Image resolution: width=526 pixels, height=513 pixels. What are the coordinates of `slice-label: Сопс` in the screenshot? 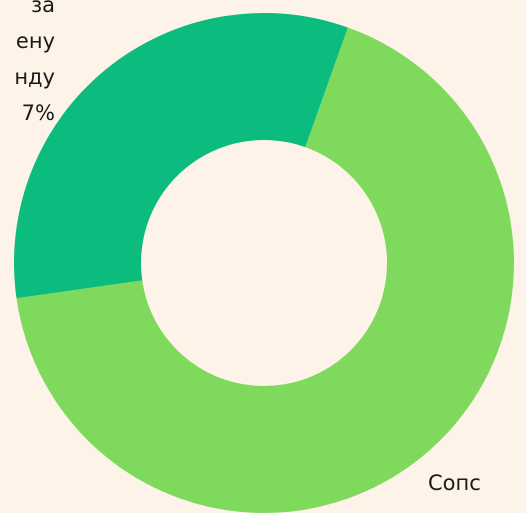 It's located at (454, 483).